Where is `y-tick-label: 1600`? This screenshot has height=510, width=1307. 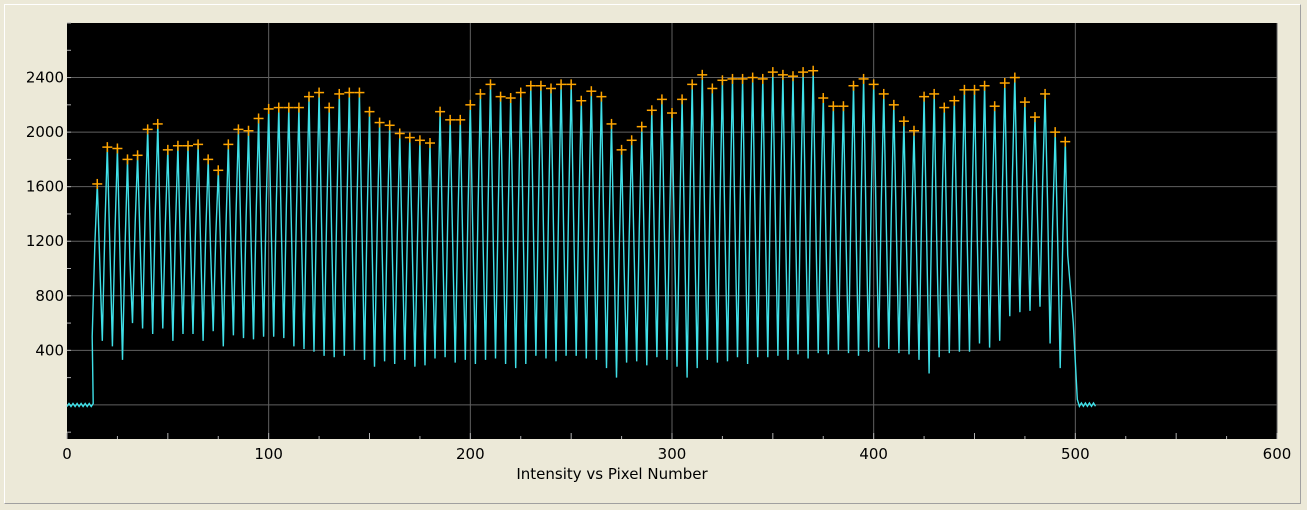
y-tick-label: 1600 is located at coordinates (45, 187).